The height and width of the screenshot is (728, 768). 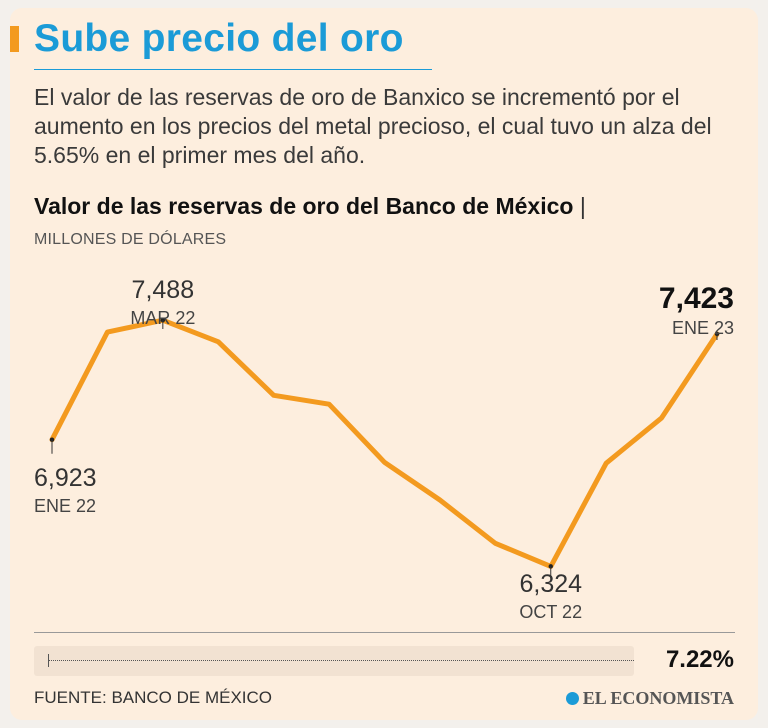 I want to click on annotation-value: 6,324, so click(x=550, y=584).